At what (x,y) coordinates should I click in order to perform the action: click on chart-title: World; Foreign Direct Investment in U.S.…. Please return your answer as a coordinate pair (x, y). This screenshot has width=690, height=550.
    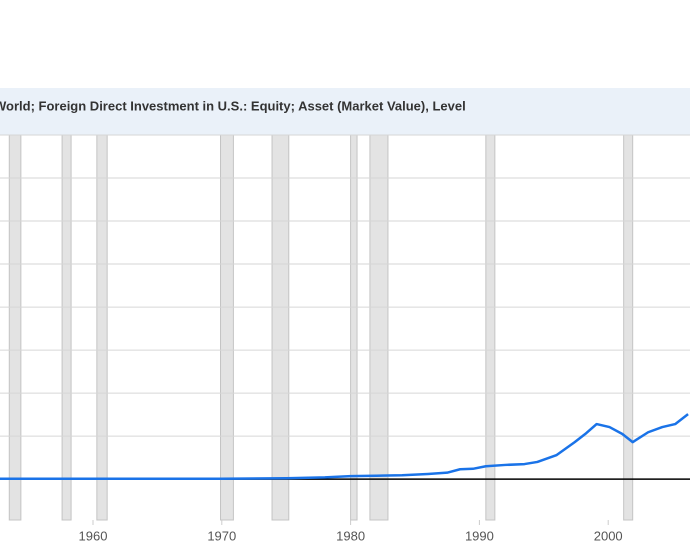
    Looking at the image, I should click on (233, 105).